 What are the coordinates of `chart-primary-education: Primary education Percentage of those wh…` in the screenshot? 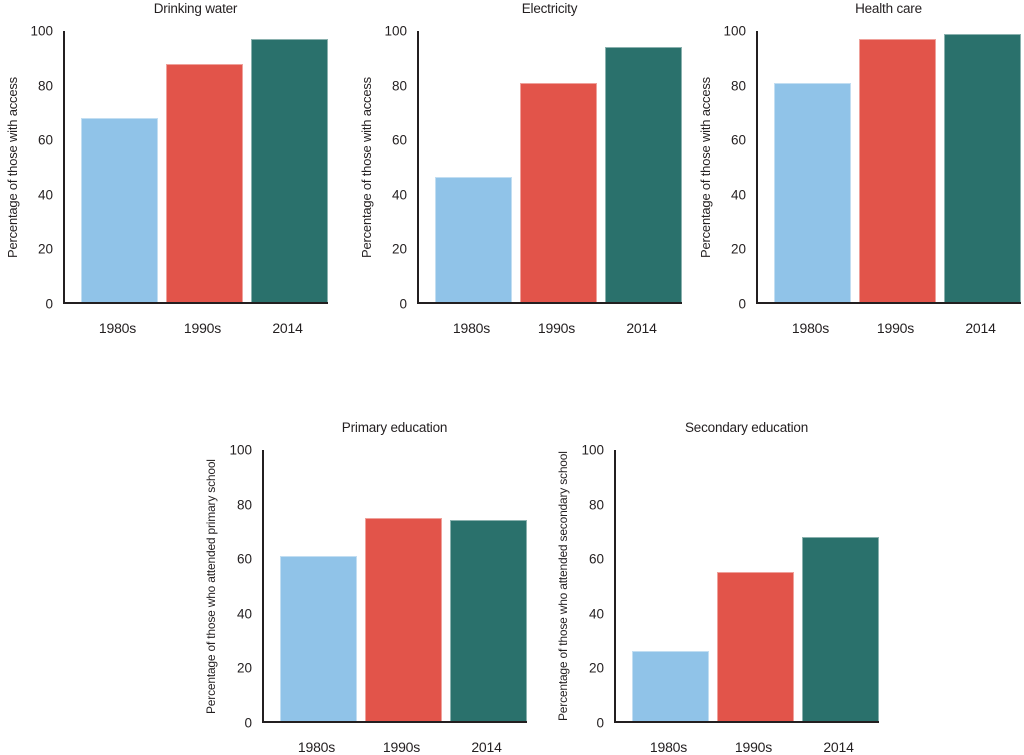 It's located at (363, 587).